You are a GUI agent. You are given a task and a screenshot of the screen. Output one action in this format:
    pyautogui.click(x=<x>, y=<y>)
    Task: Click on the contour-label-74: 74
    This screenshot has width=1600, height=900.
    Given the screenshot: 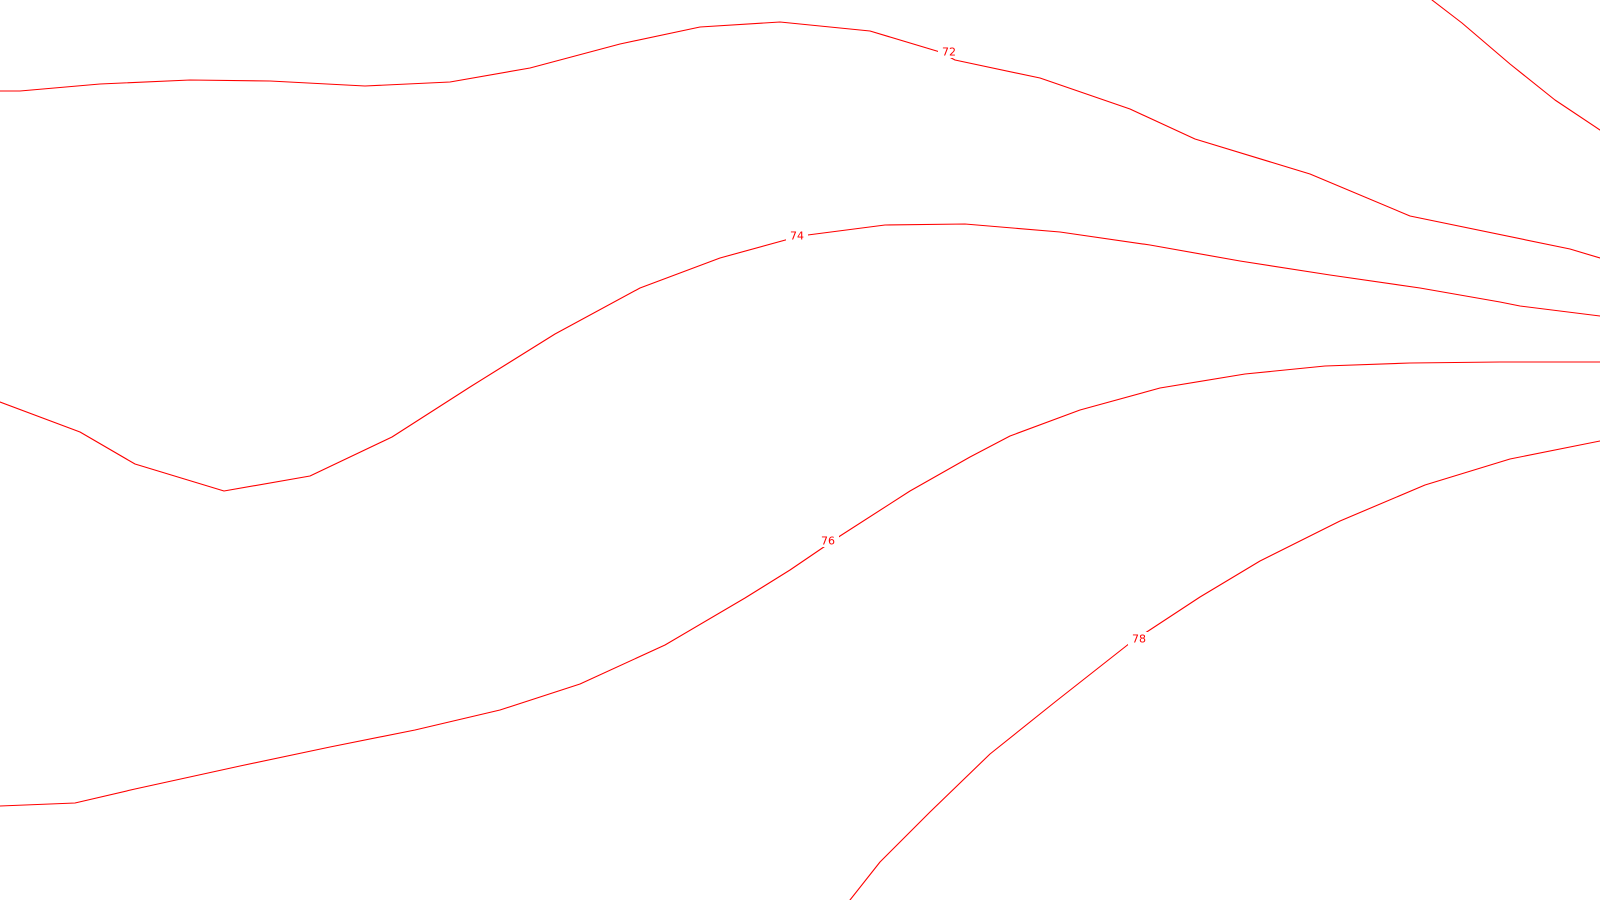 What is the action you would take?
    pyautogui.click(x=797, y=236)
    